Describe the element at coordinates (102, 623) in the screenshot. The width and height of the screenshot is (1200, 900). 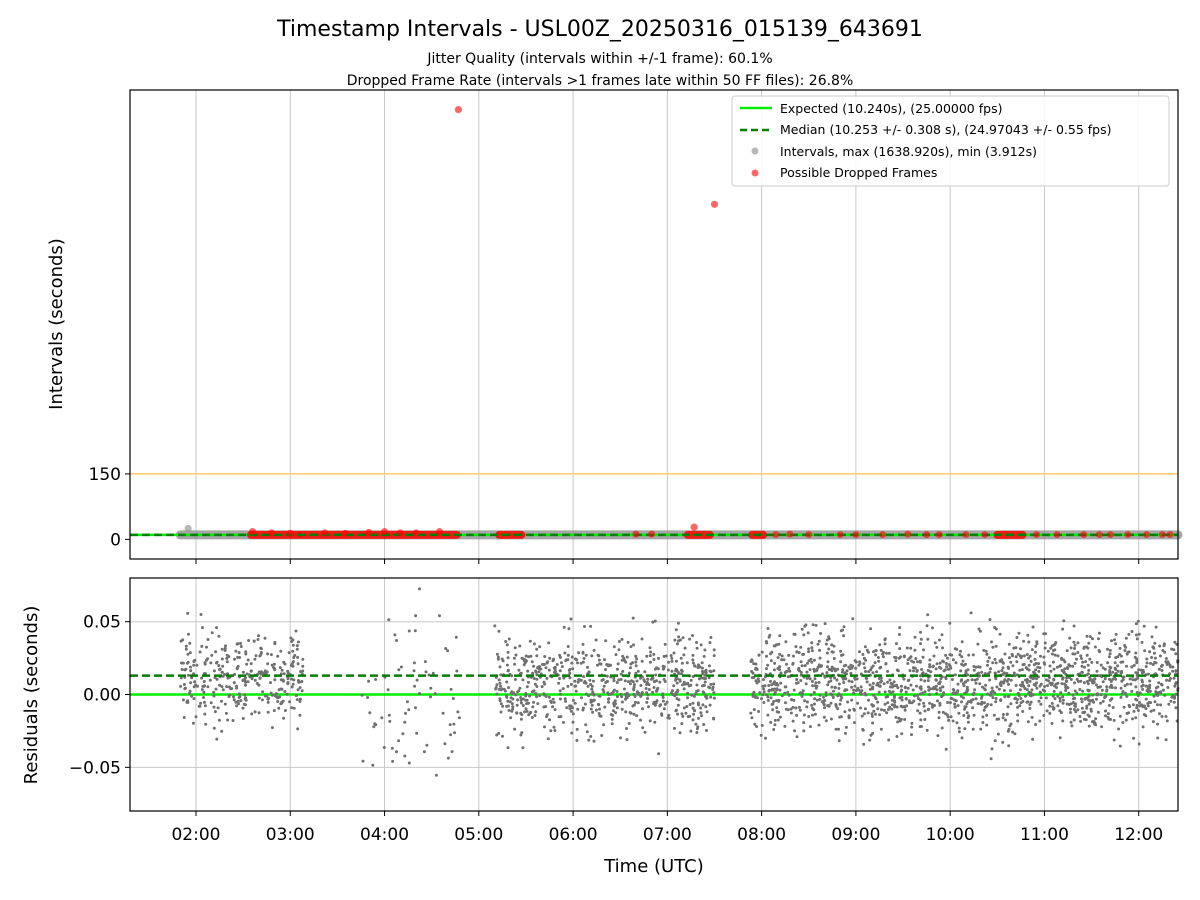
I see `residuals-y-tick-label: 0.05` at that location.